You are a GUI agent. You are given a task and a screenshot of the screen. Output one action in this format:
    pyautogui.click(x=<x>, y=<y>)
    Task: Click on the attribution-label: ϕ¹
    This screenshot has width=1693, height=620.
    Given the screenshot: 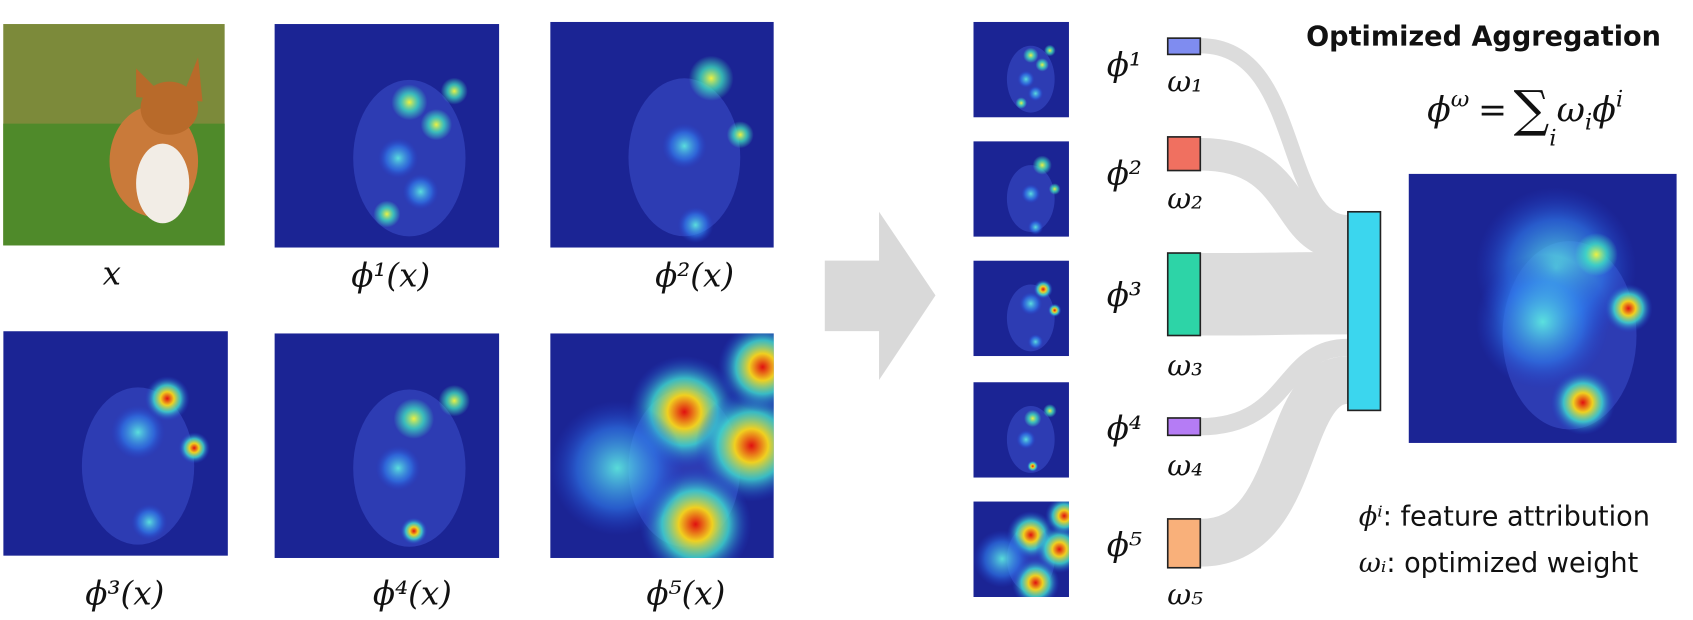 What is the action you would take?
    pyautogui.click(x=1124, y=65)
    